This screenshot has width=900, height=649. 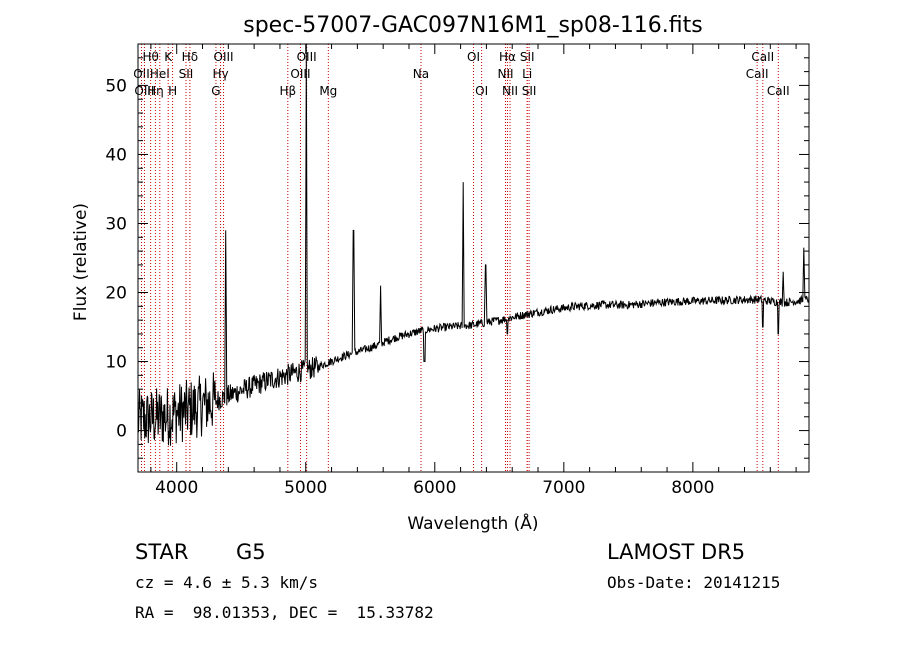 I want to click on y-tick-label: 0, so click(x=121, y=432).